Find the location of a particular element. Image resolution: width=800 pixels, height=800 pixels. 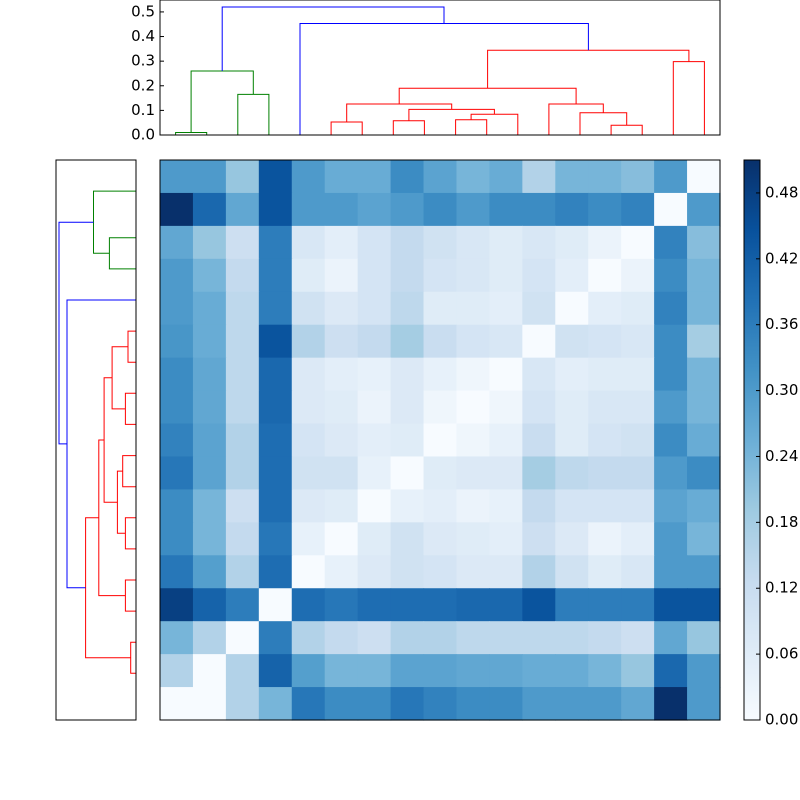

colorbar-tick-label: 0.00 is located at coordinates (781, 720).